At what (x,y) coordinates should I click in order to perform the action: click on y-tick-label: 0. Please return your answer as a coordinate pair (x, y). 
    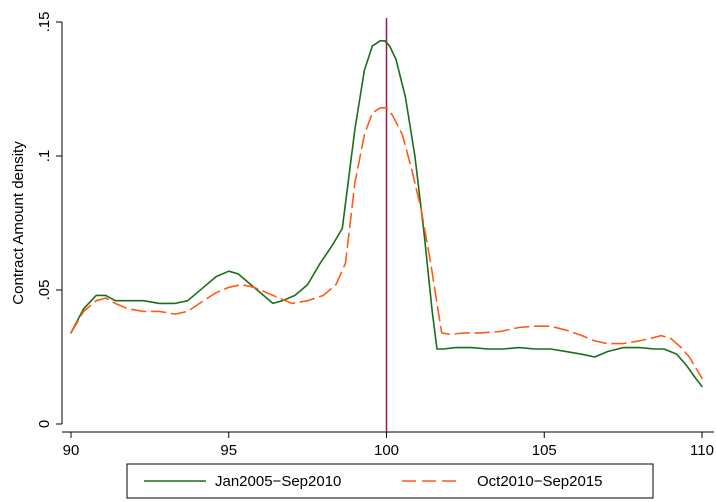
    Looking at the image, I should click on (44, 424).